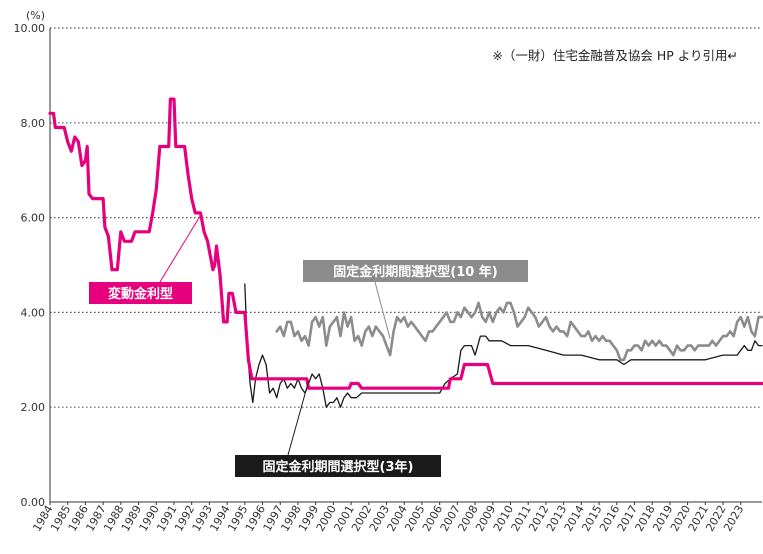 This screenshot has width=763, height=554. What do you see at coordinates (180, 248) in the screenshot?
I see `hendo-leader-line` at bounding box center [180, 248].